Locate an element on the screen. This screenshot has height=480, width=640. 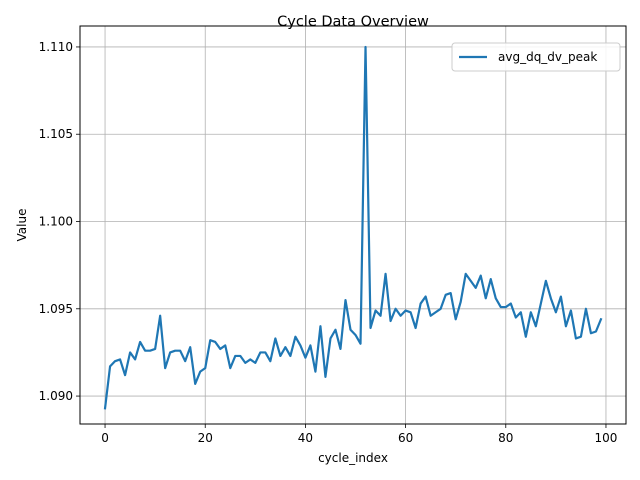
y-tick-label: 1.110 is located at coordinates (56, 47).